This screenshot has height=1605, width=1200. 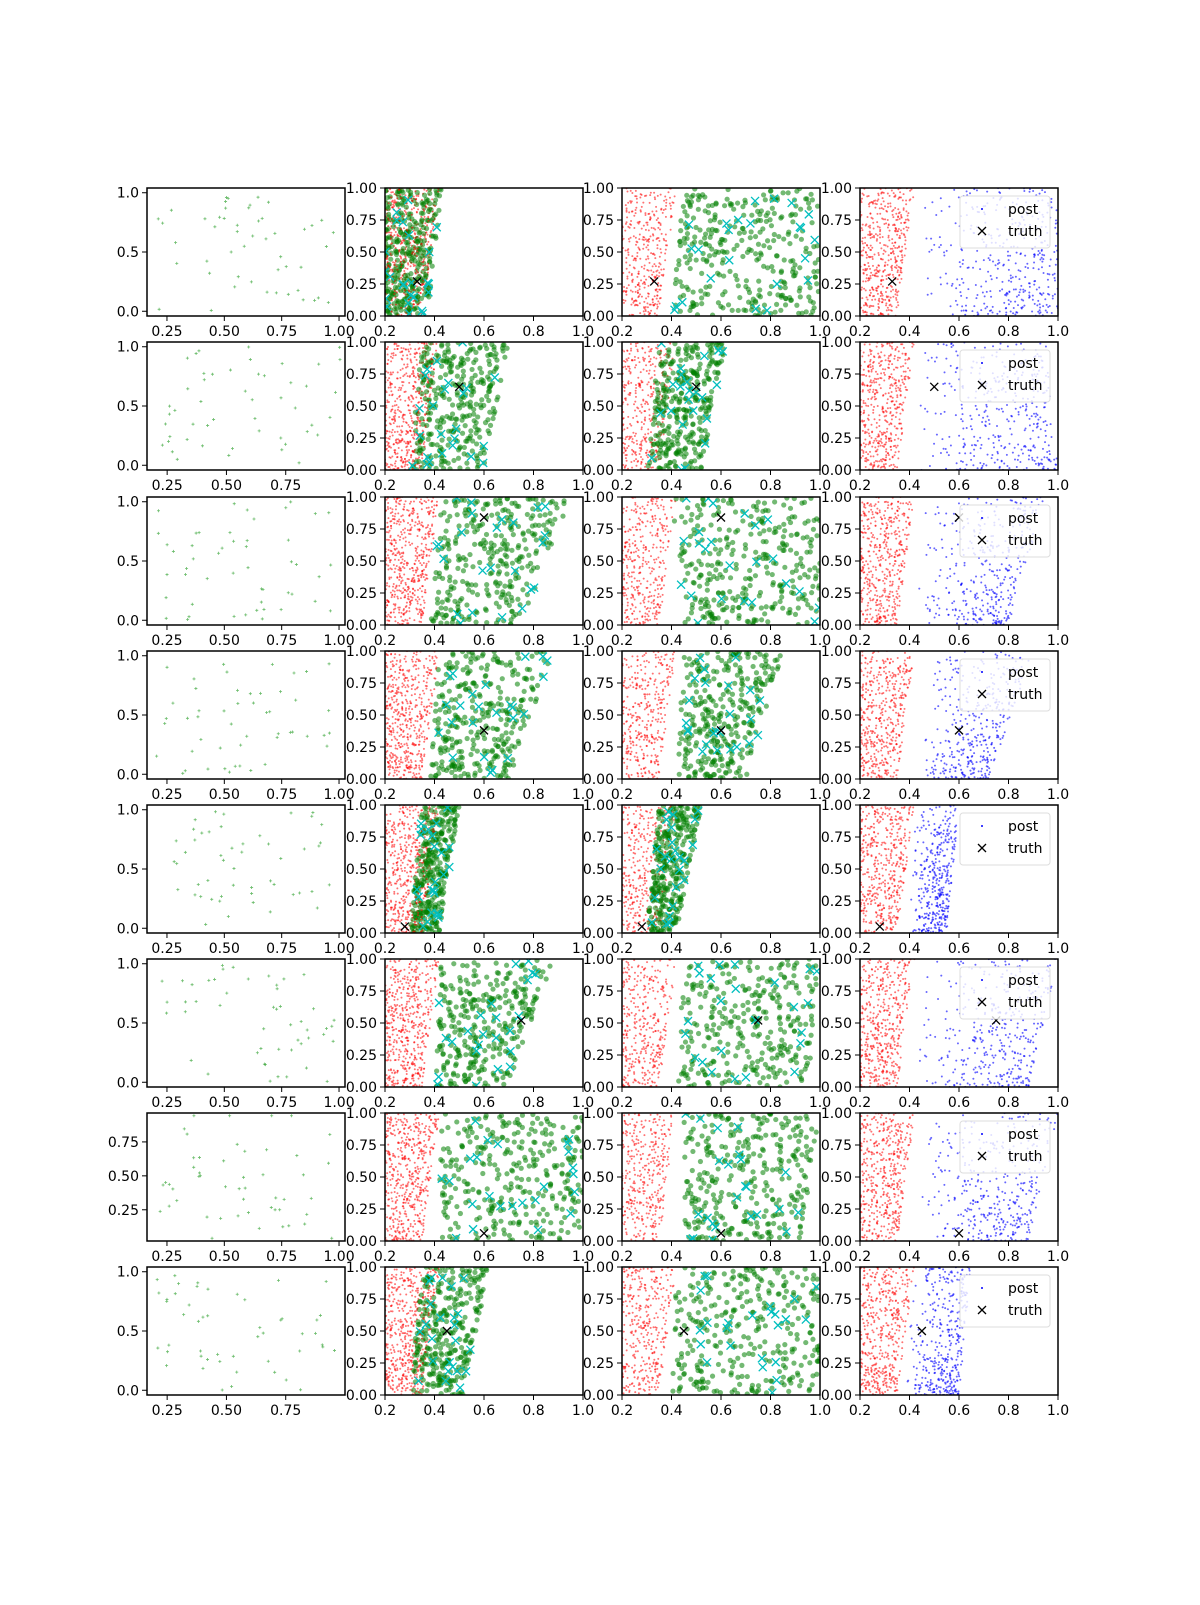 What do you see at coordinates (361, 407) in the screenshot?
I see `y-tick-label: 0.50` at bounding box center [361, 407].